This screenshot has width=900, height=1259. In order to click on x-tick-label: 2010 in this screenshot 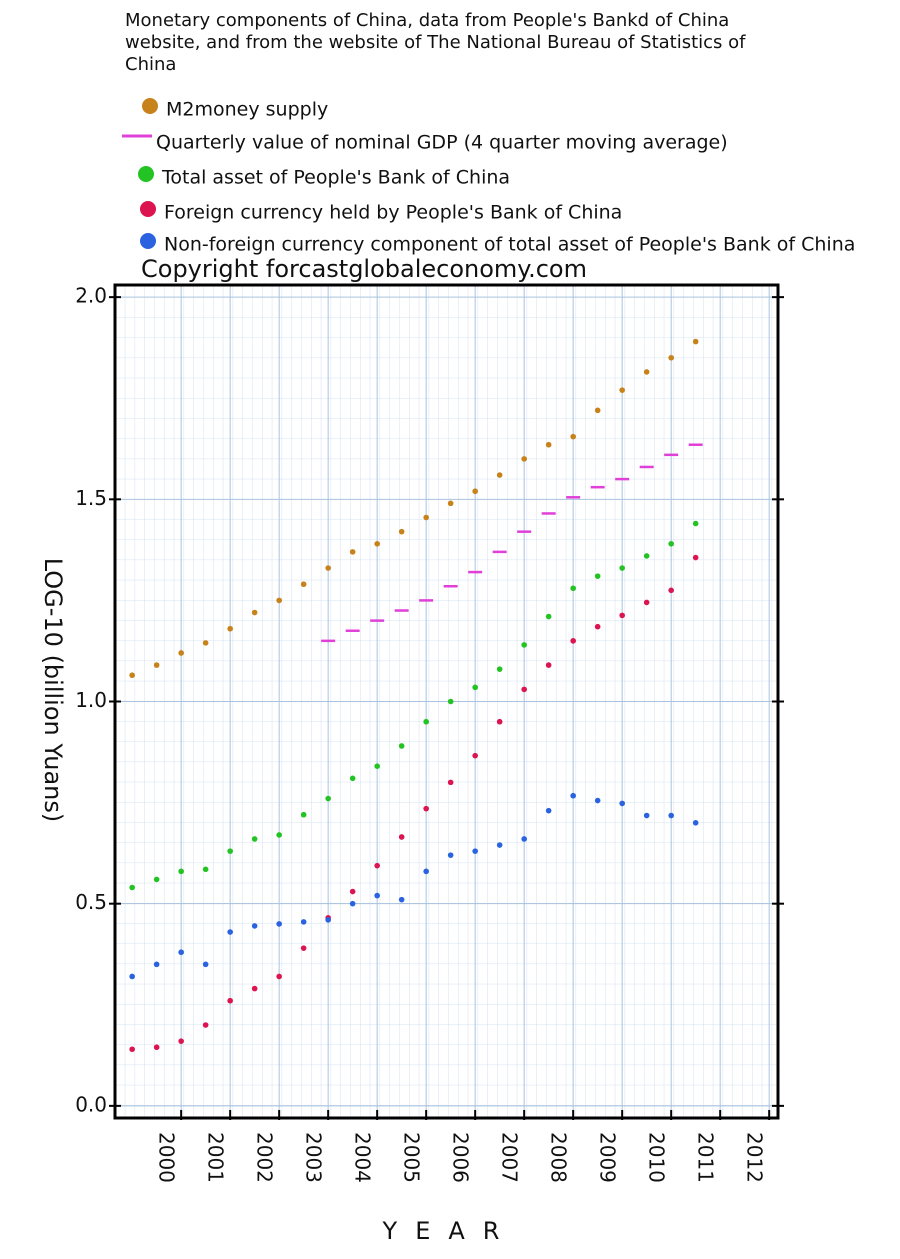, I will do `click(657, 1157)`.